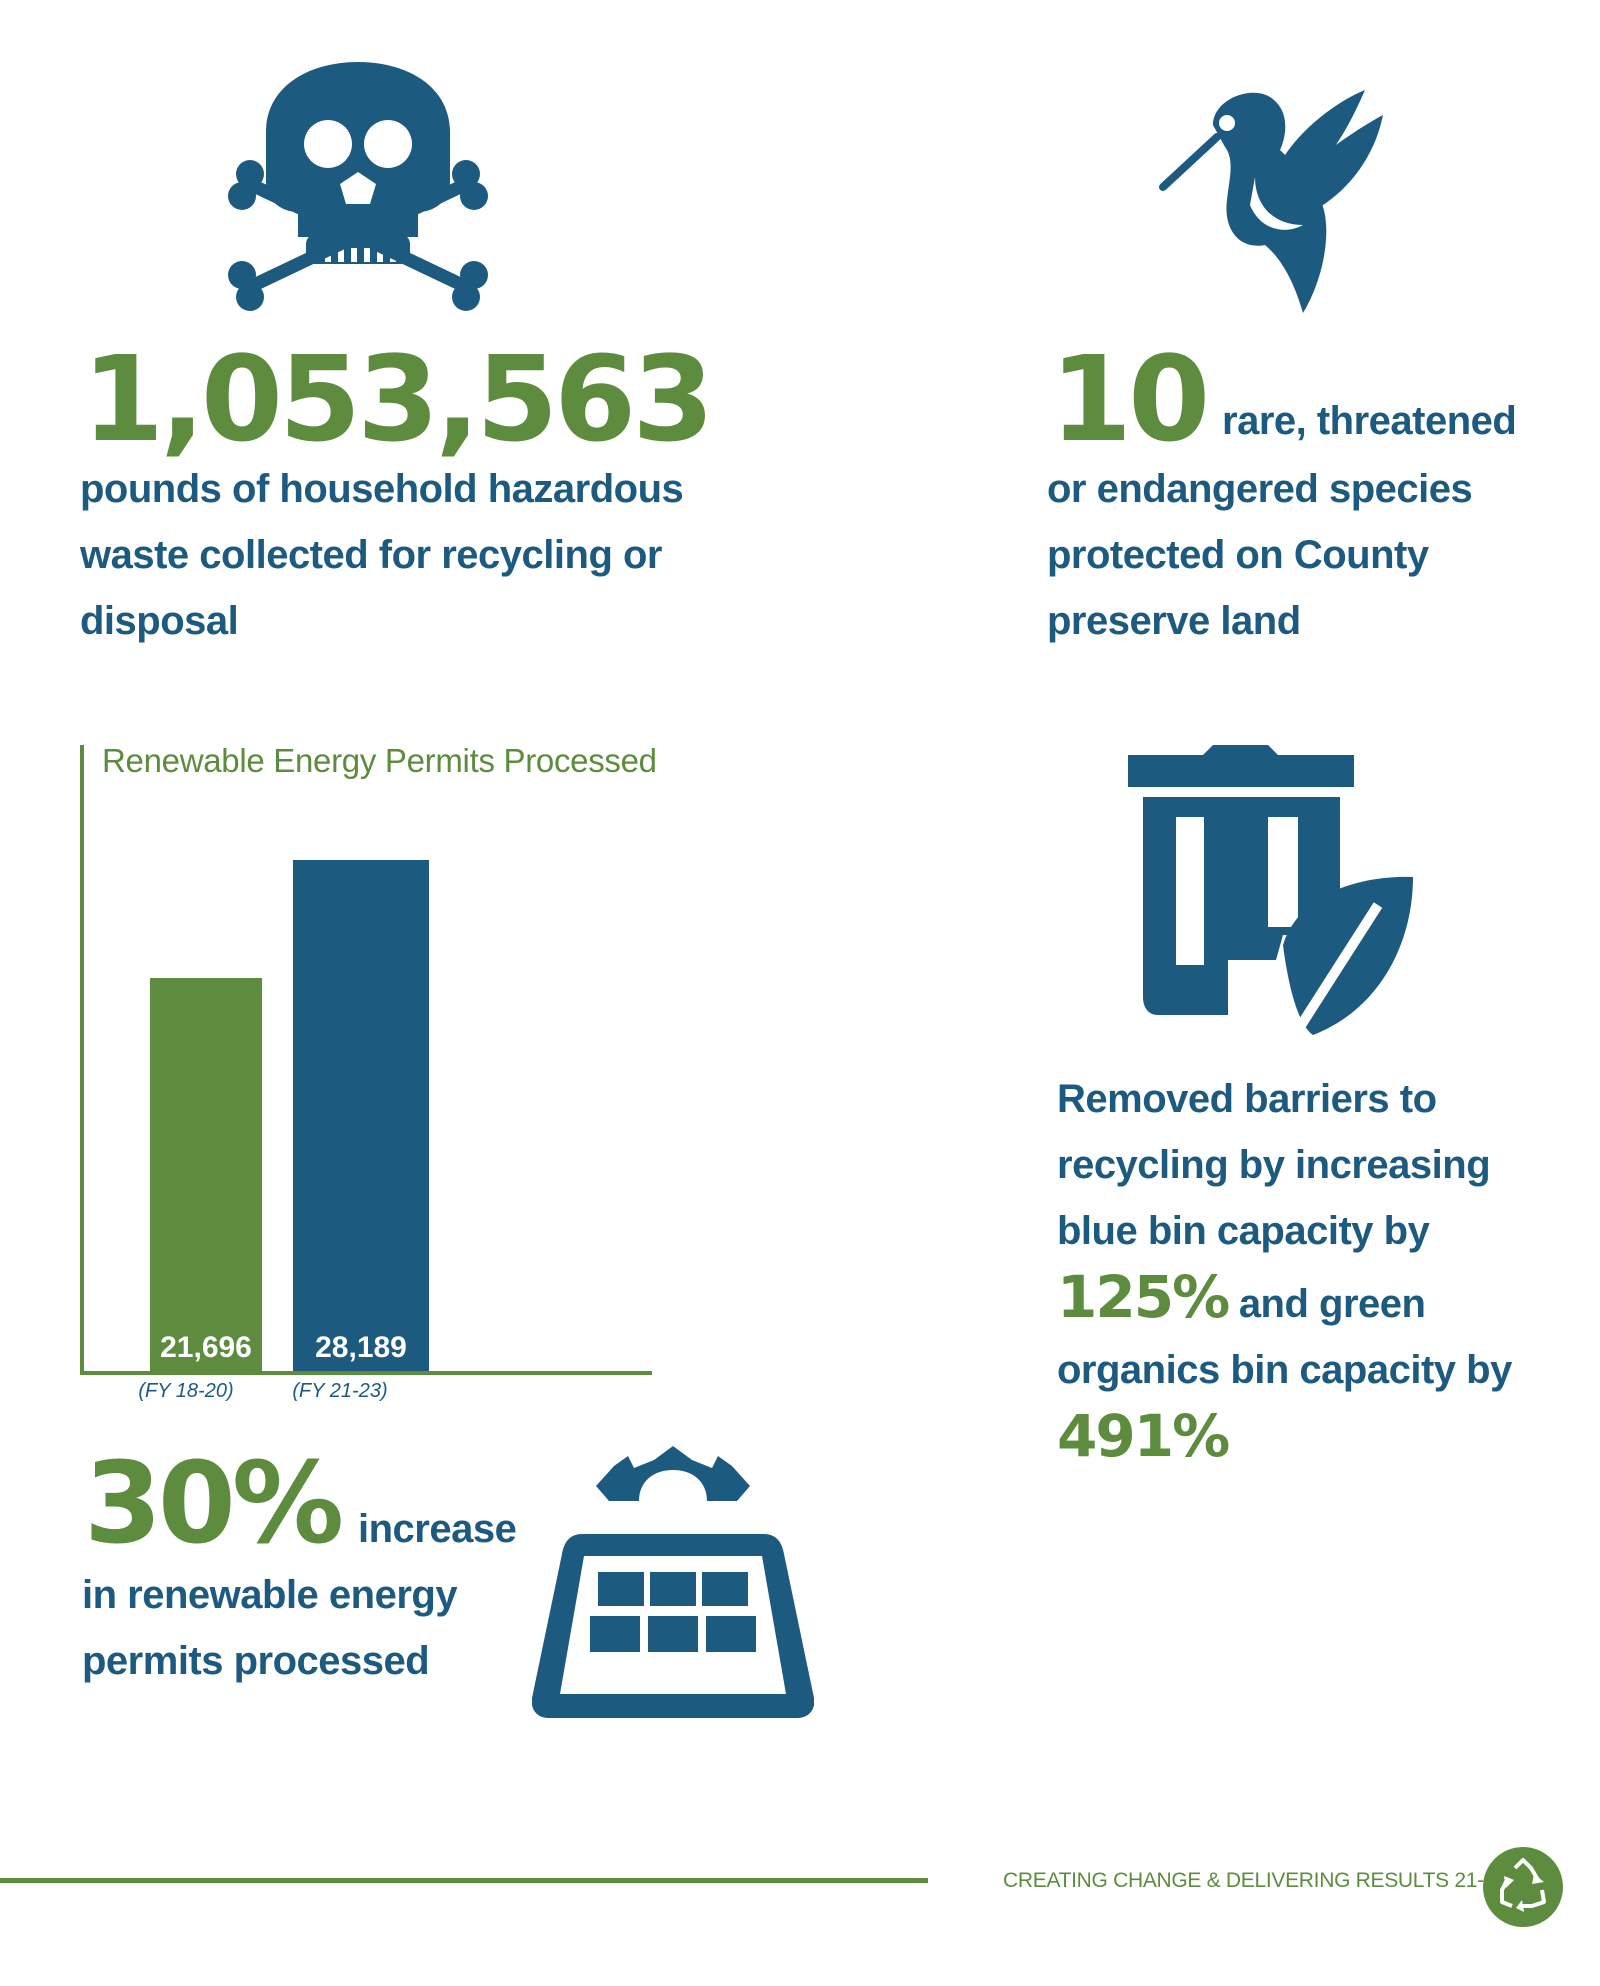  Describe the element at coordinates (256, 1661) in the screenshot. I see `description-line: permits processed` at that location.